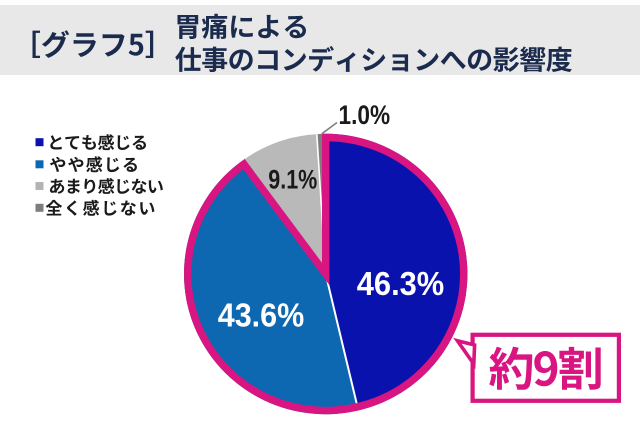 The image size is (640, 440). I want to click on svg-text: 46.3%, so click(401, 283).